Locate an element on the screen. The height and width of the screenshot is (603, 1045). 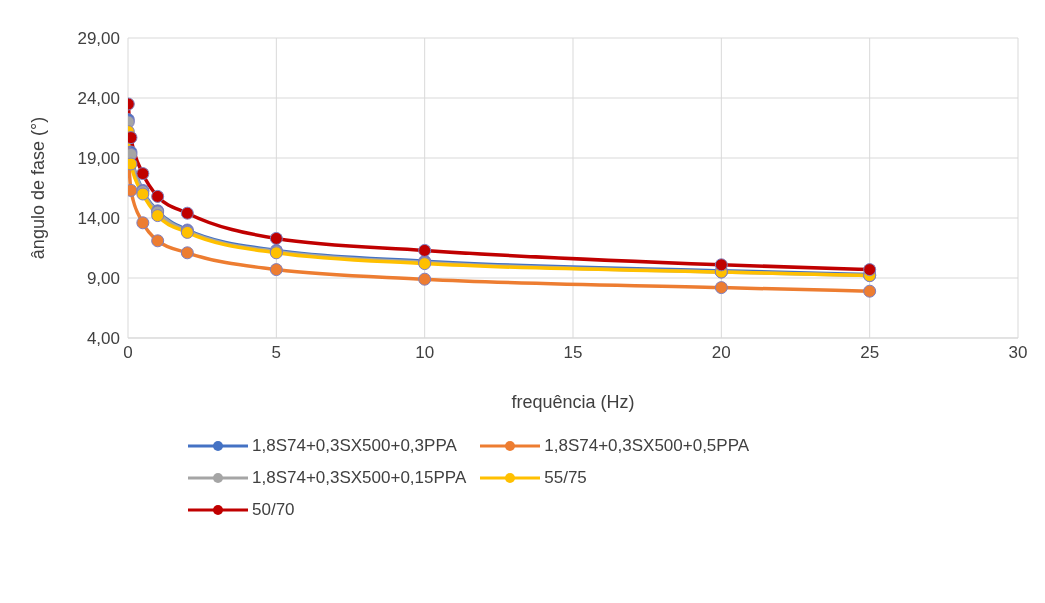
x-tick-label: 0 is located at coordinates (128, 353).